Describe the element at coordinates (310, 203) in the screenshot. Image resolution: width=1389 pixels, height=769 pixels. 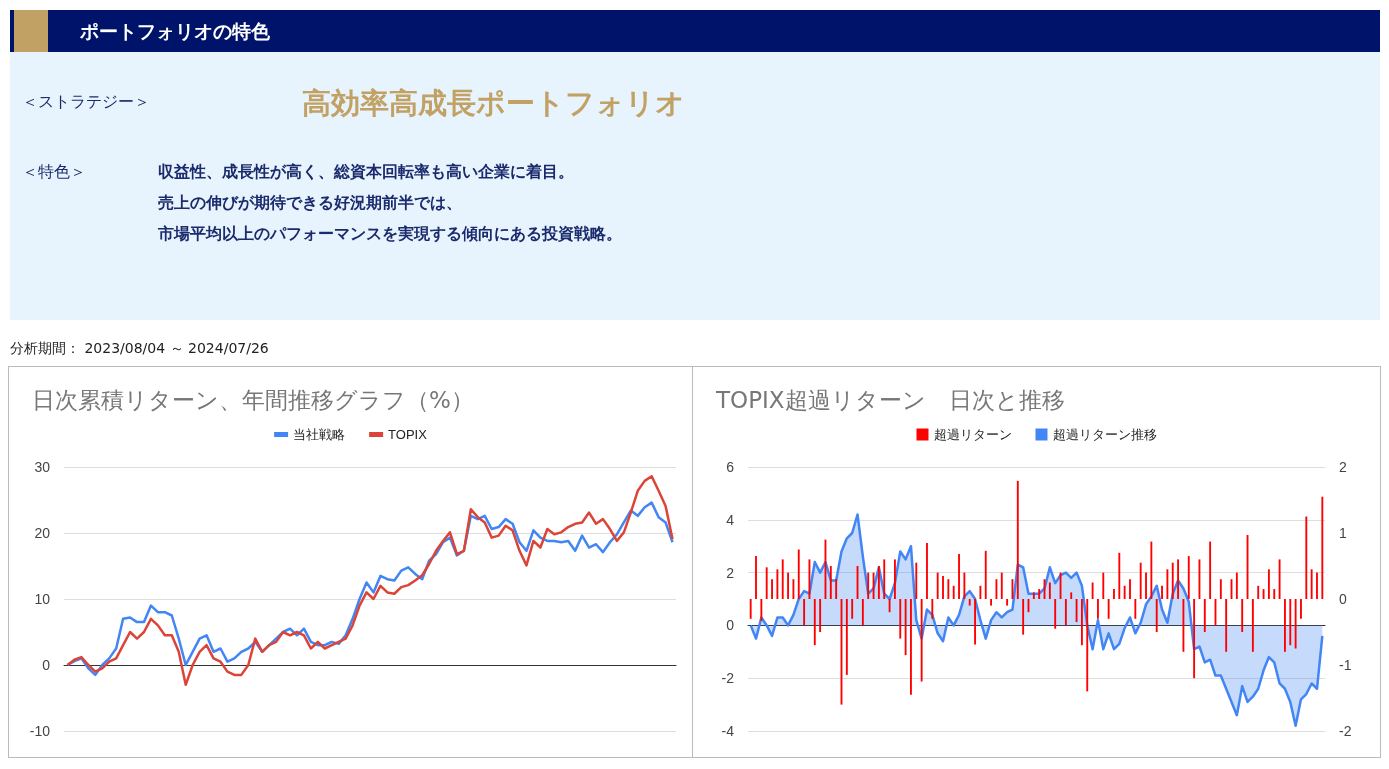
I see `text: 売上の伸びが期待できる好況期前半では、` at that location.